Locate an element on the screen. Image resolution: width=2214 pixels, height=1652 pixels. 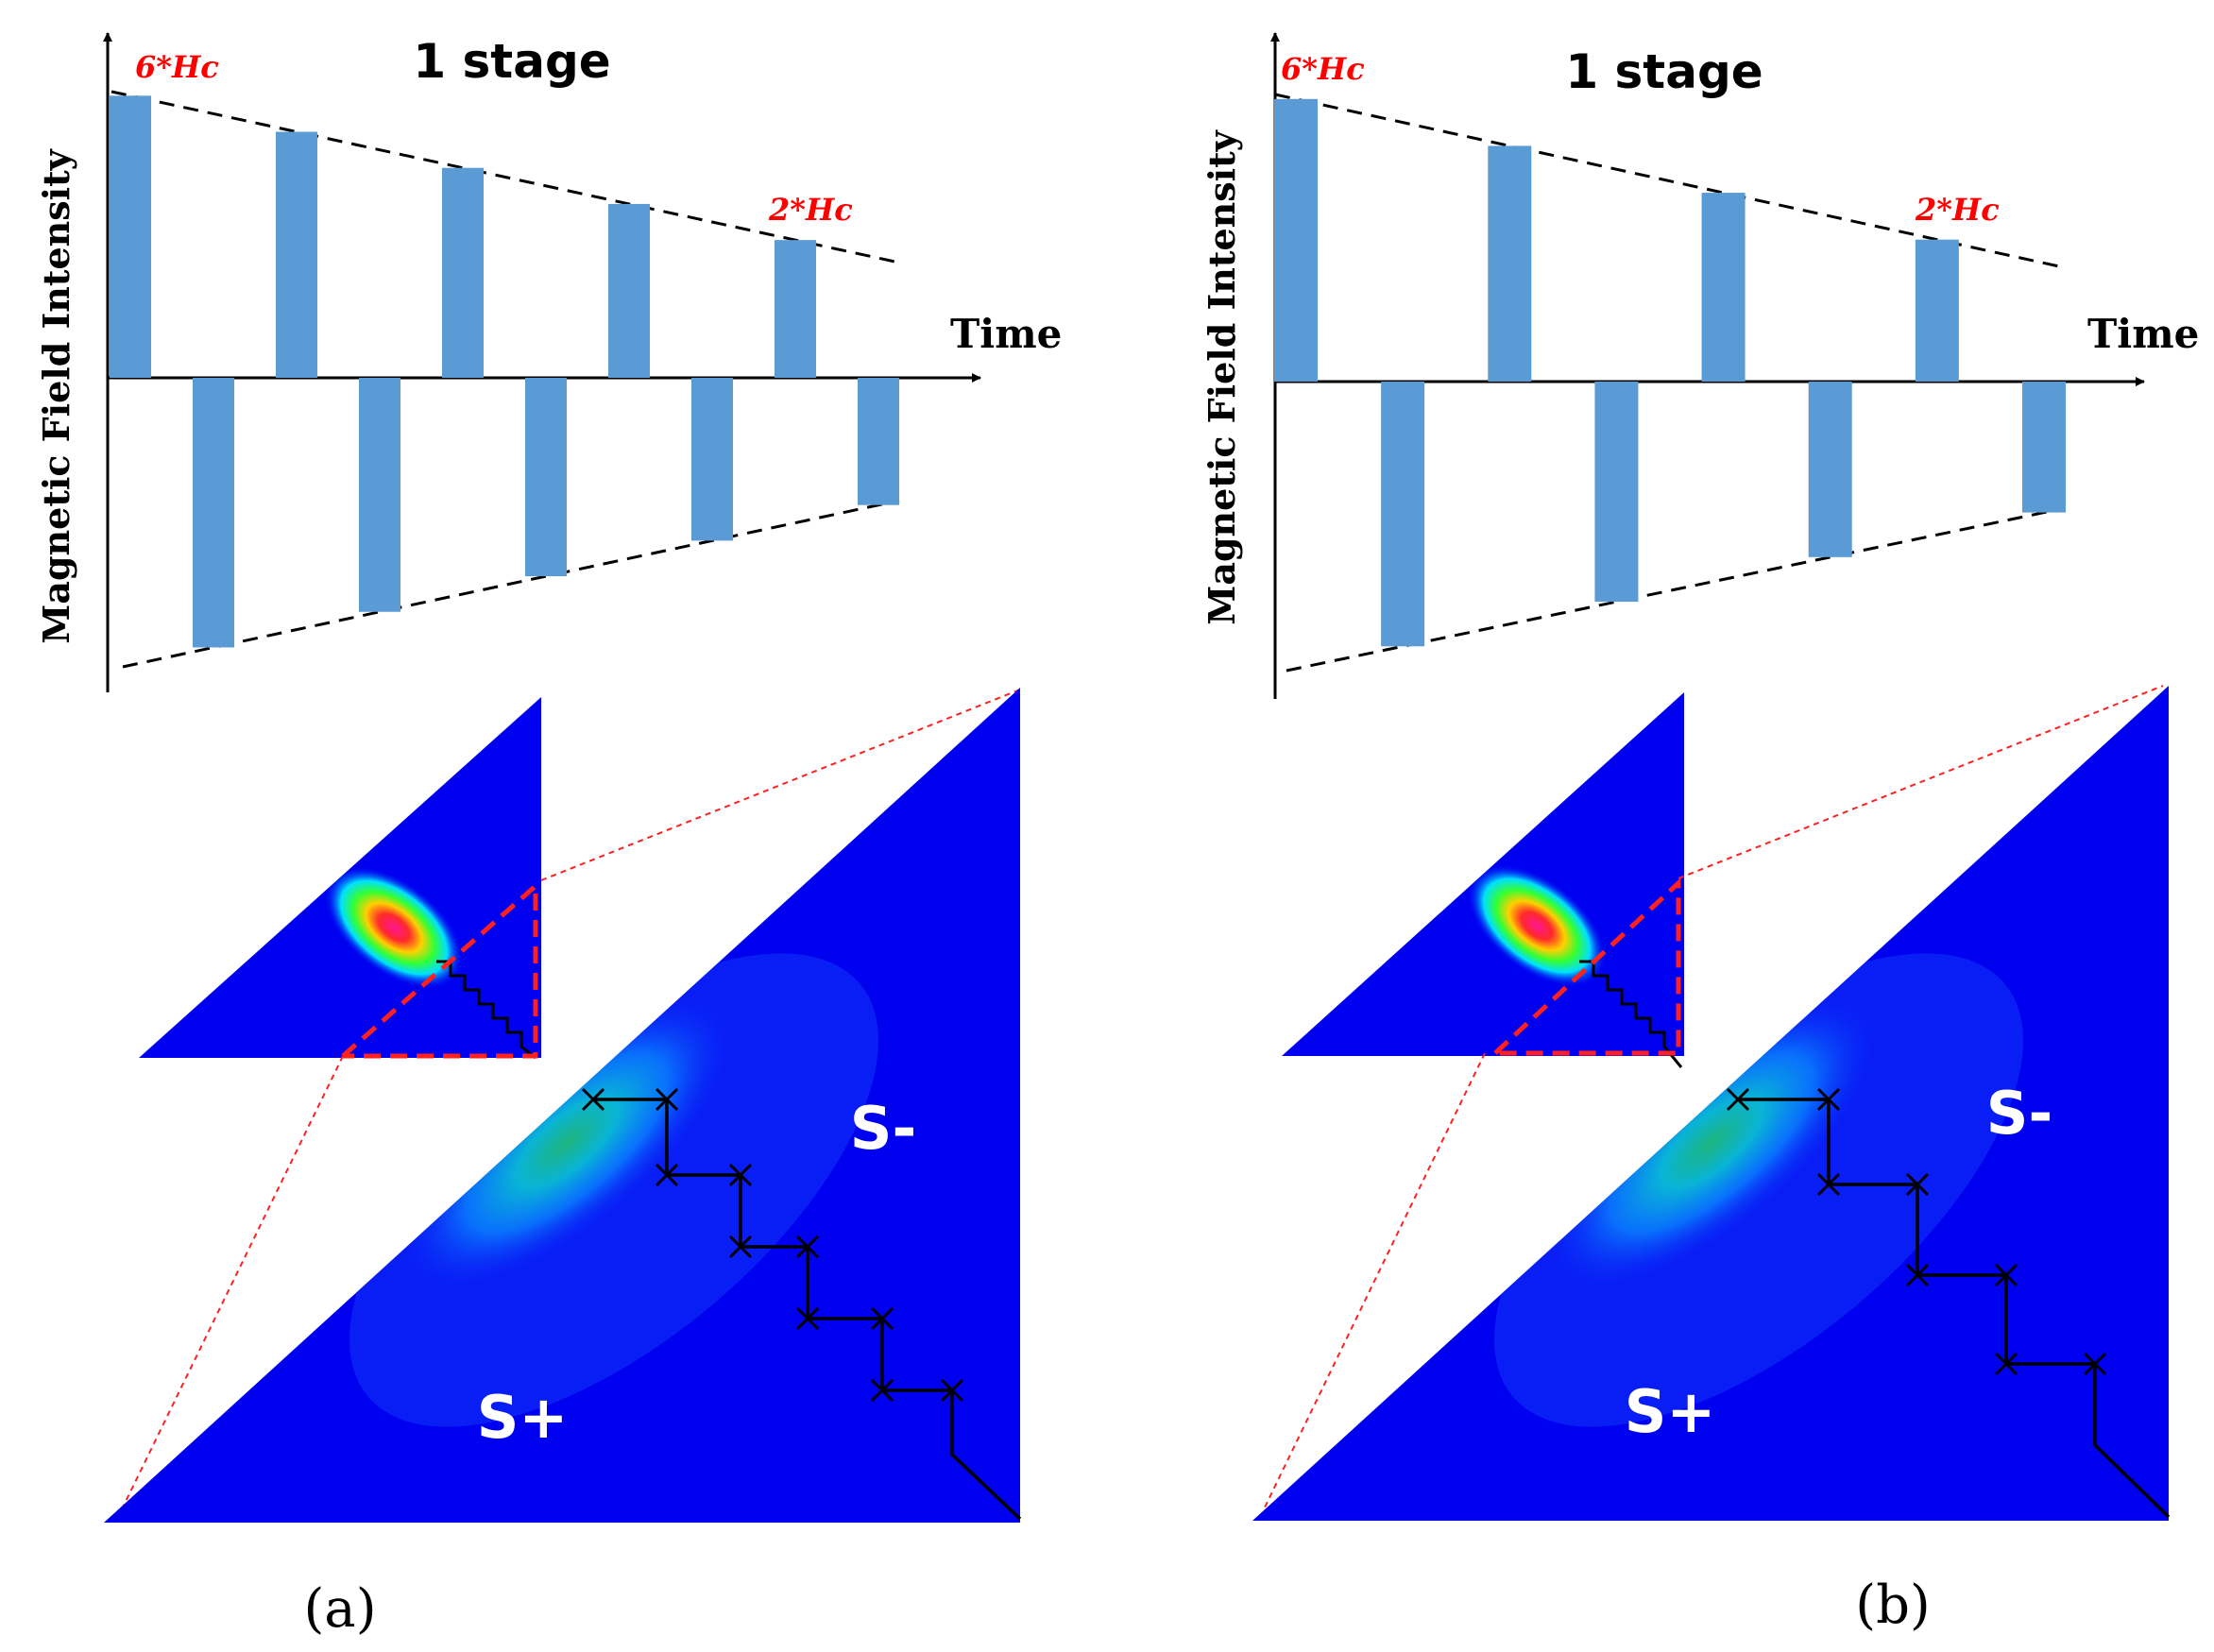
inset-map-b is located at coordinates (1483, 880).